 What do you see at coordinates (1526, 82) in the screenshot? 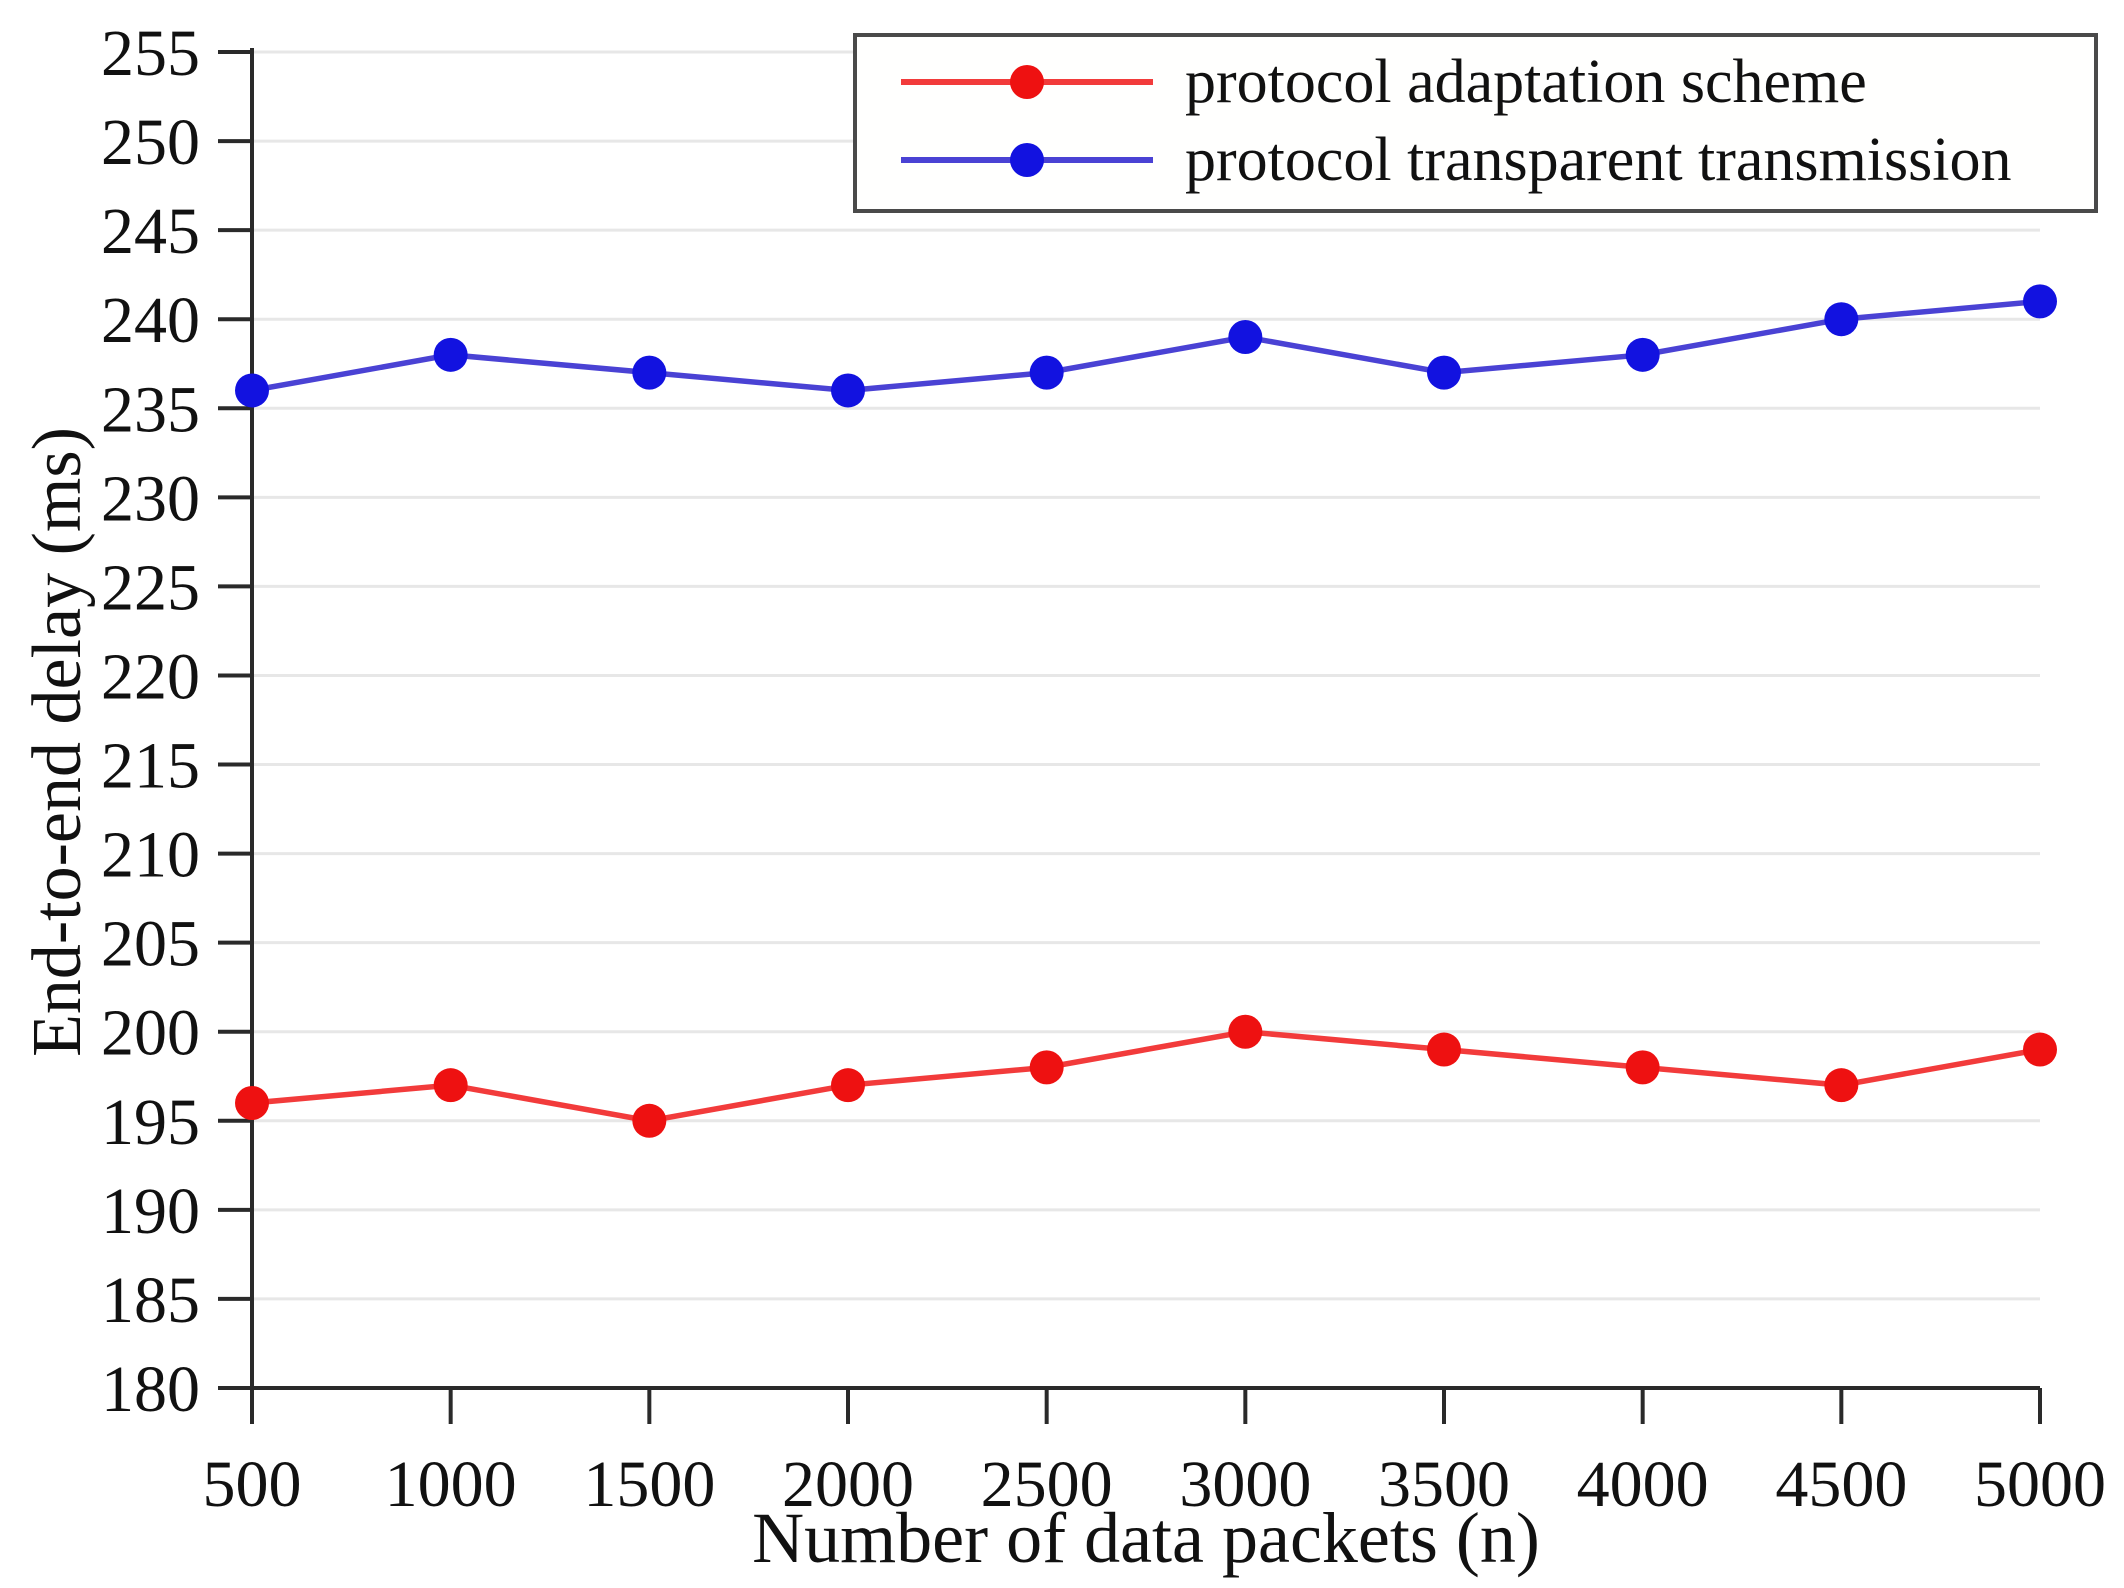
I see `legend-label-adaptation-scheme: protocol adaptation scheme` at bounding box center [1526, 82].